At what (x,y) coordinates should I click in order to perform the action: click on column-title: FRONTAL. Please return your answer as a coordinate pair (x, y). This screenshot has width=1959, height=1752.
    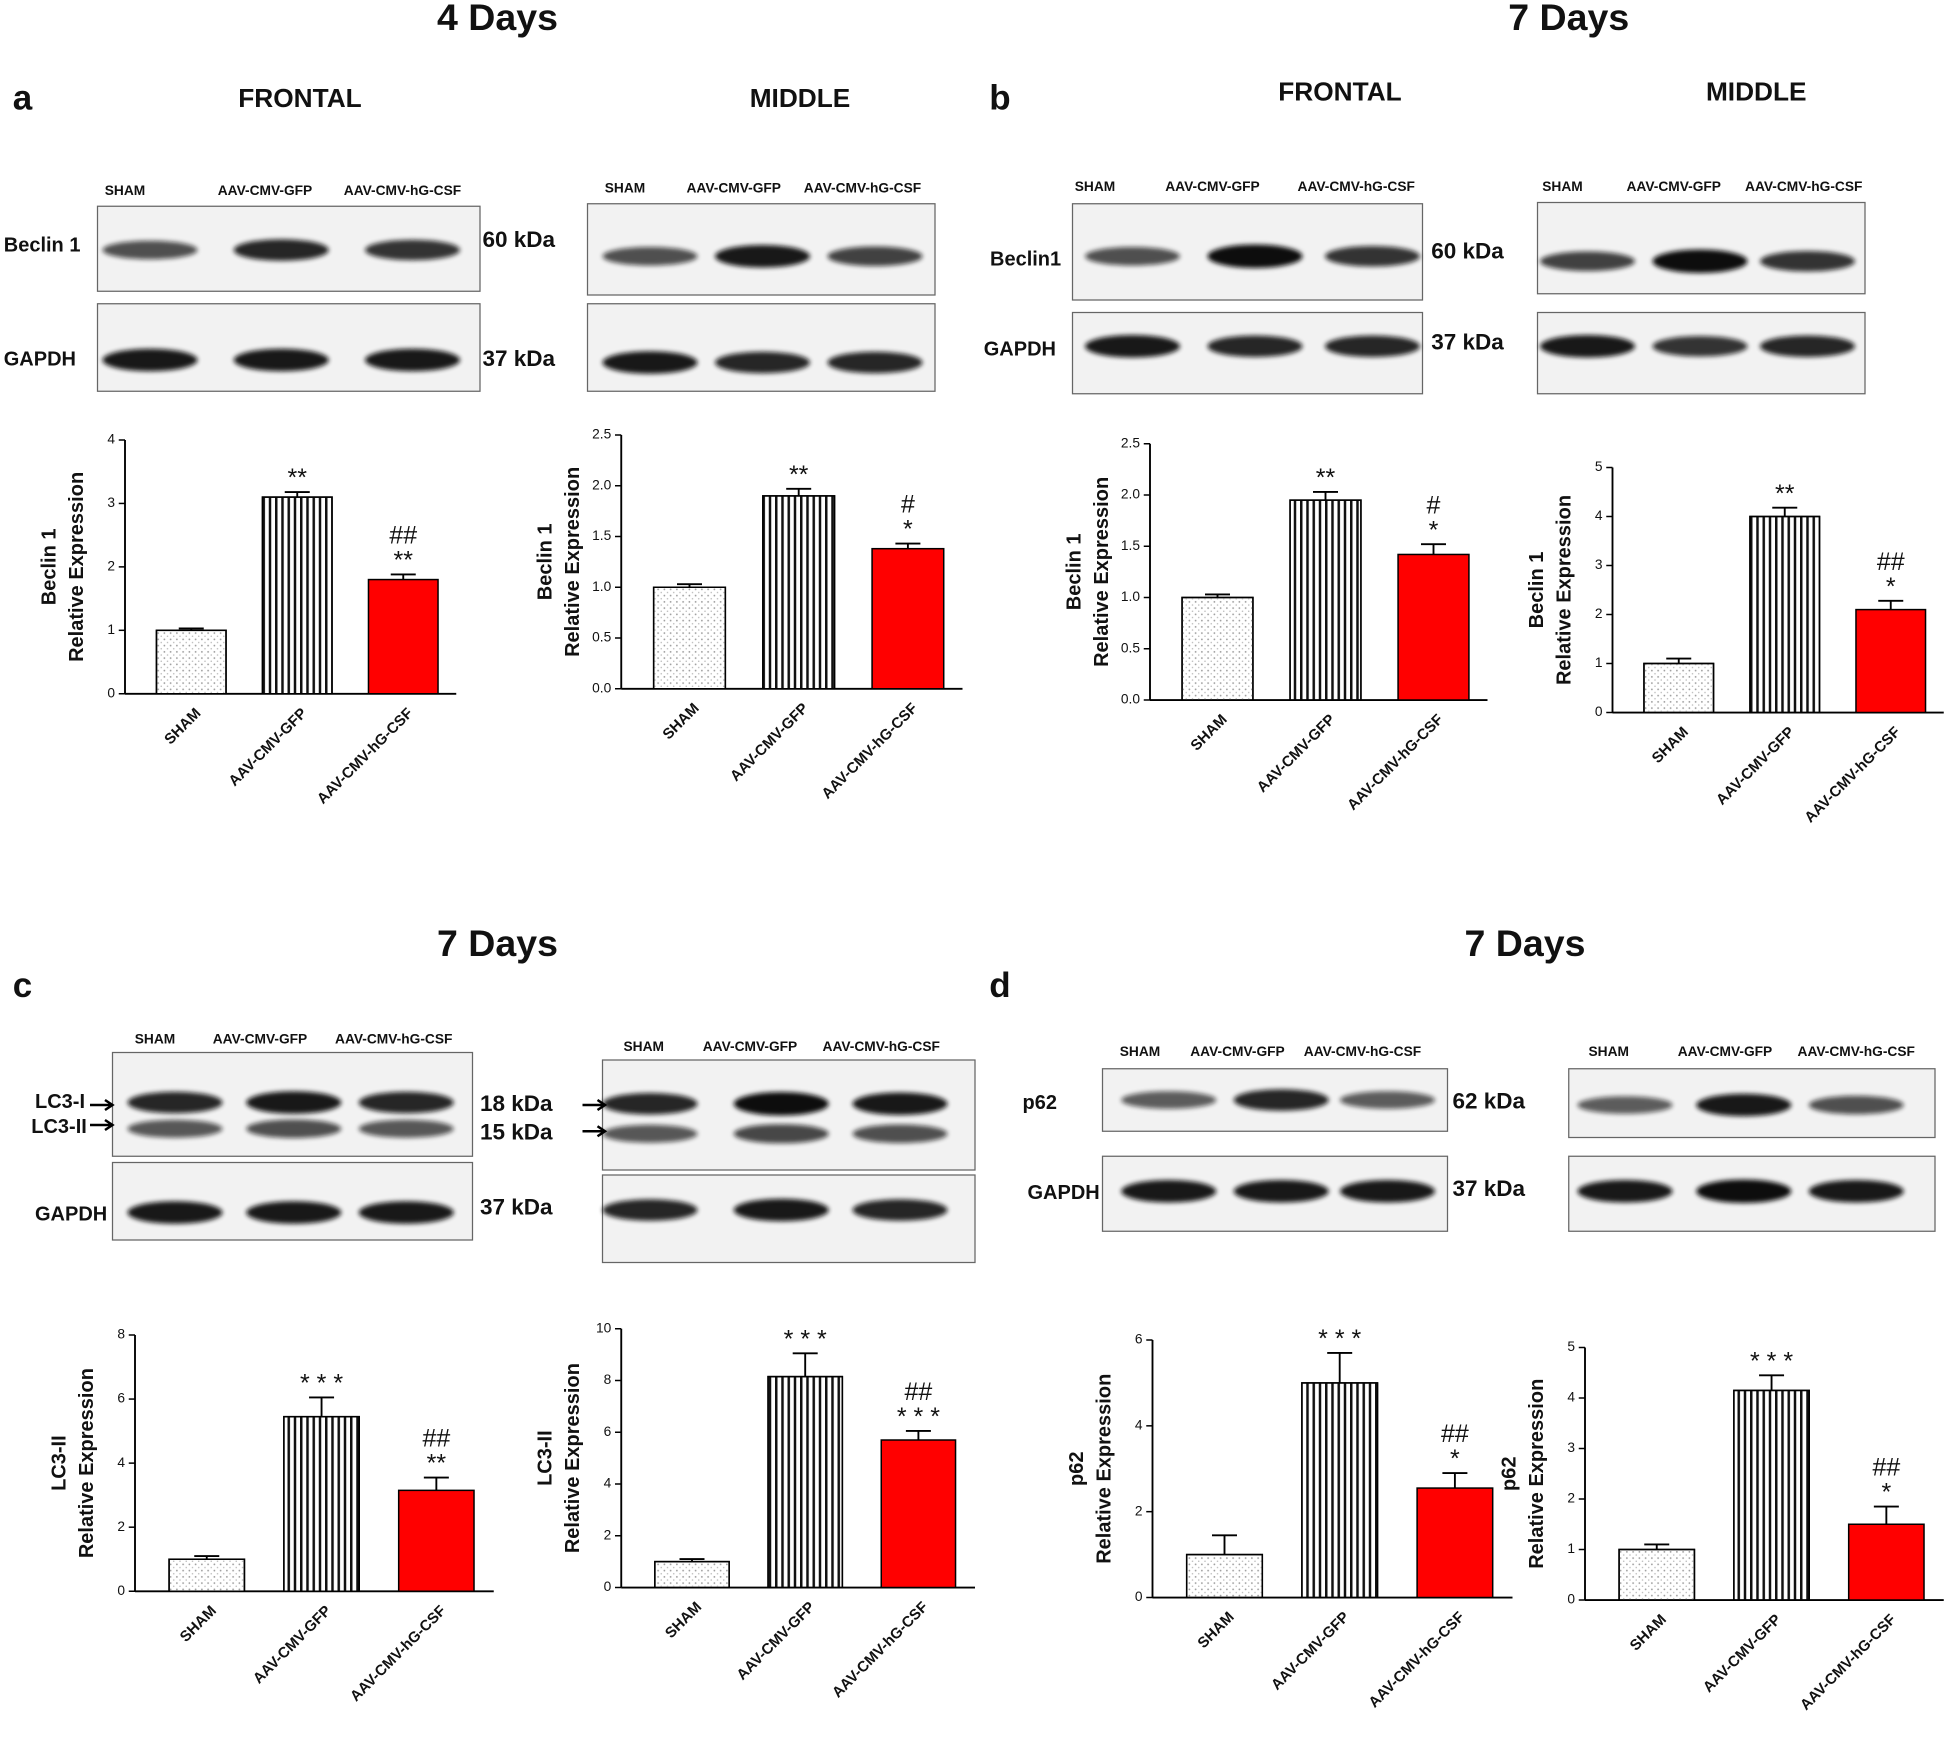
    Looking at the image, I should click on (1339, 92).